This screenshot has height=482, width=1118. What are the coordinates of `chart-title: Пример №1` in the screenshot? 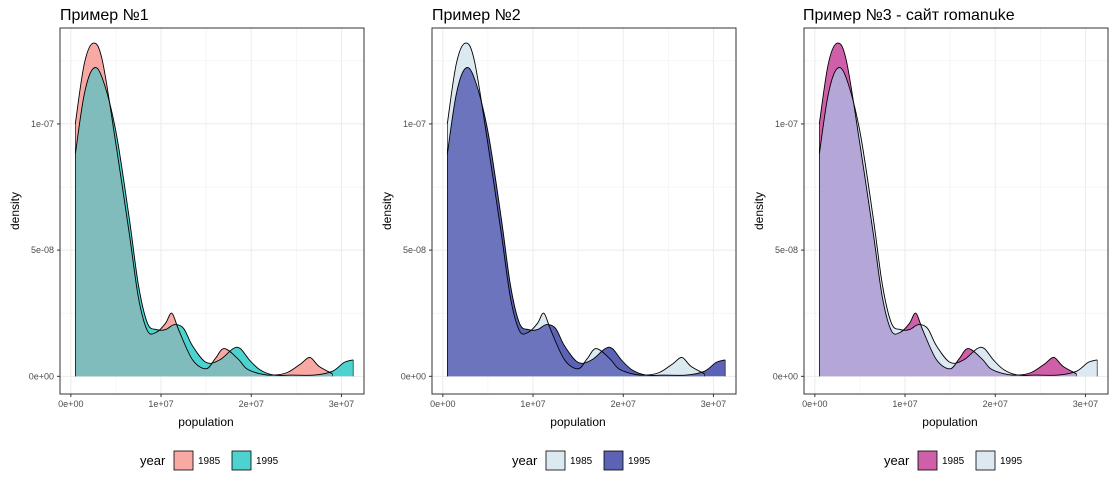 It's located at (104, 15).